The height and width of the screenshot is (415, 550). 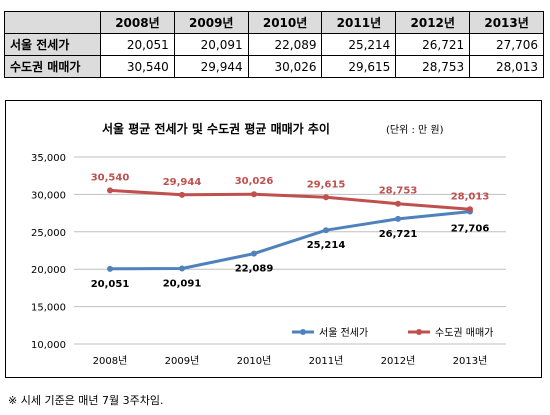 I want to click on x-tick-label: 2012년, so click(x=398, y=361).